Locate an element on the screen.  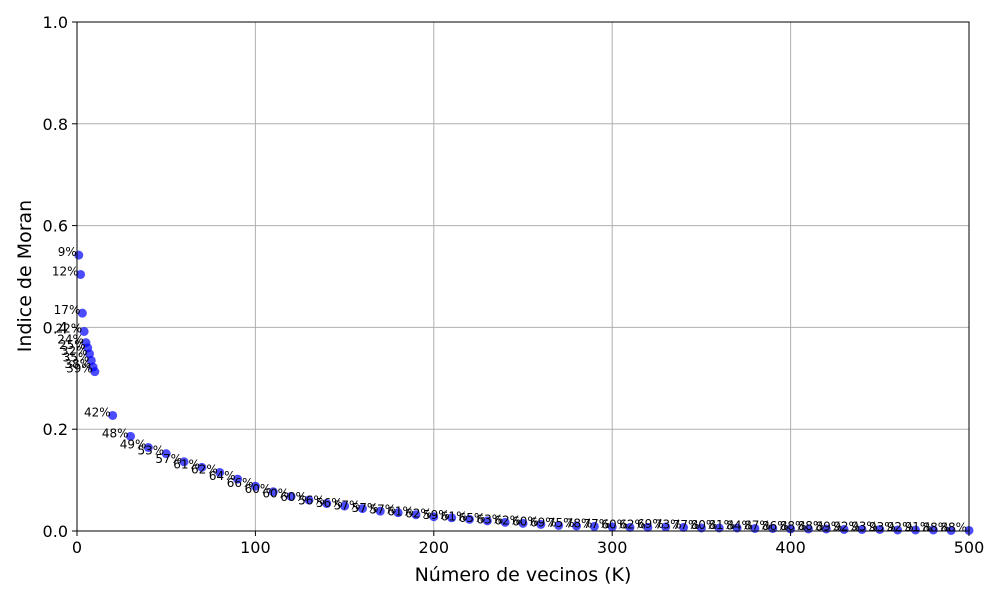
data-point-label: 86% is located at coordinates (775, 526).